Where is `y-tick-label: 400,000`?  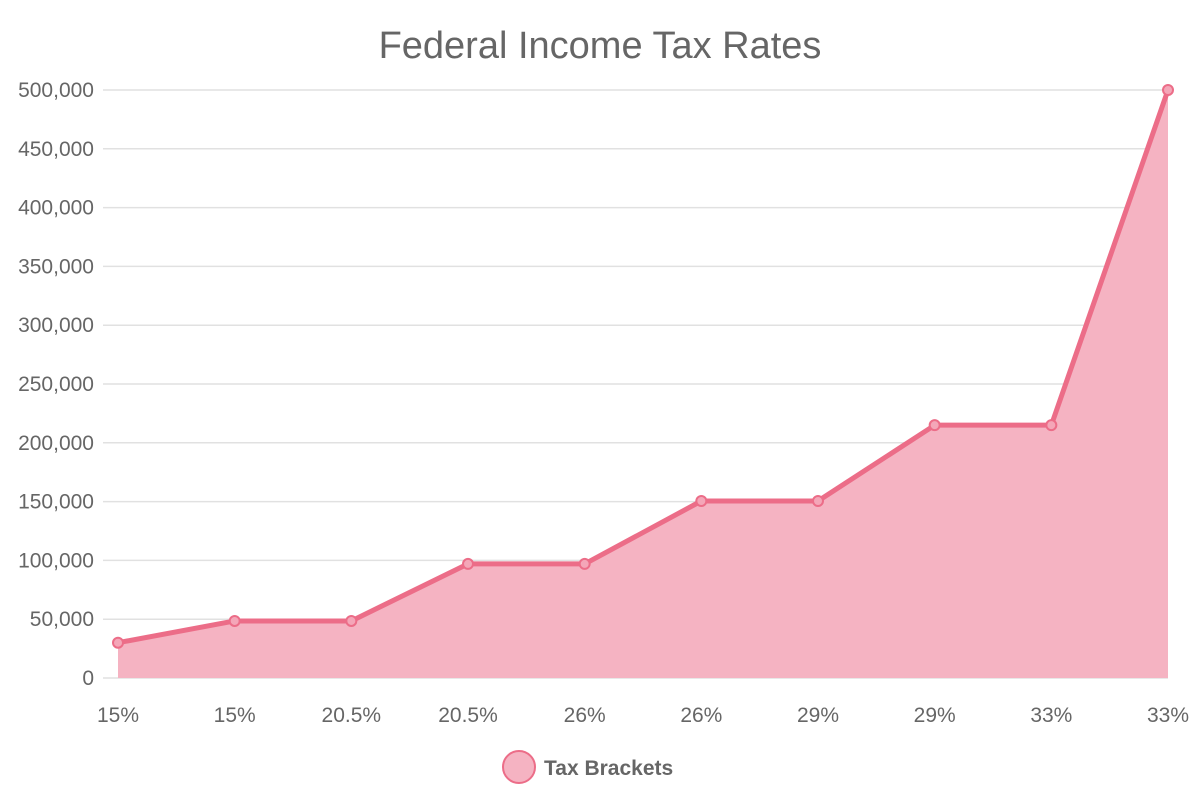 y-tick-label: 400,000 is located at coordinates (56, 208).